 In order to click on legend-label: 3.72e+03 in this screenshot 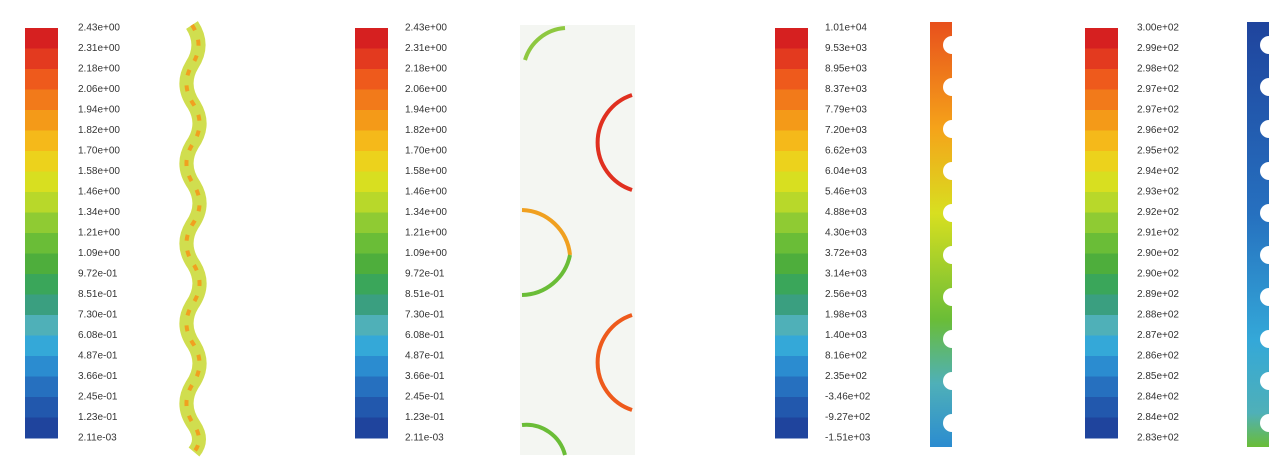, I will do `click(846, 253)`.